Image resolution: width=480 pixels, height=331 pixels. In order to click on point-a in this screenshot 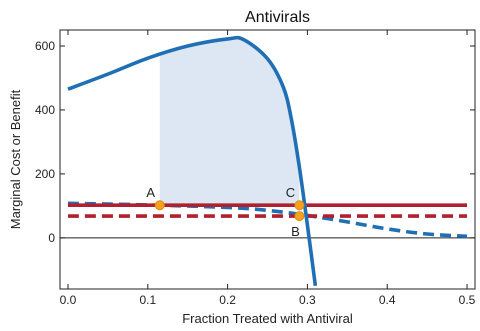, I will do `click(159, 205)`.